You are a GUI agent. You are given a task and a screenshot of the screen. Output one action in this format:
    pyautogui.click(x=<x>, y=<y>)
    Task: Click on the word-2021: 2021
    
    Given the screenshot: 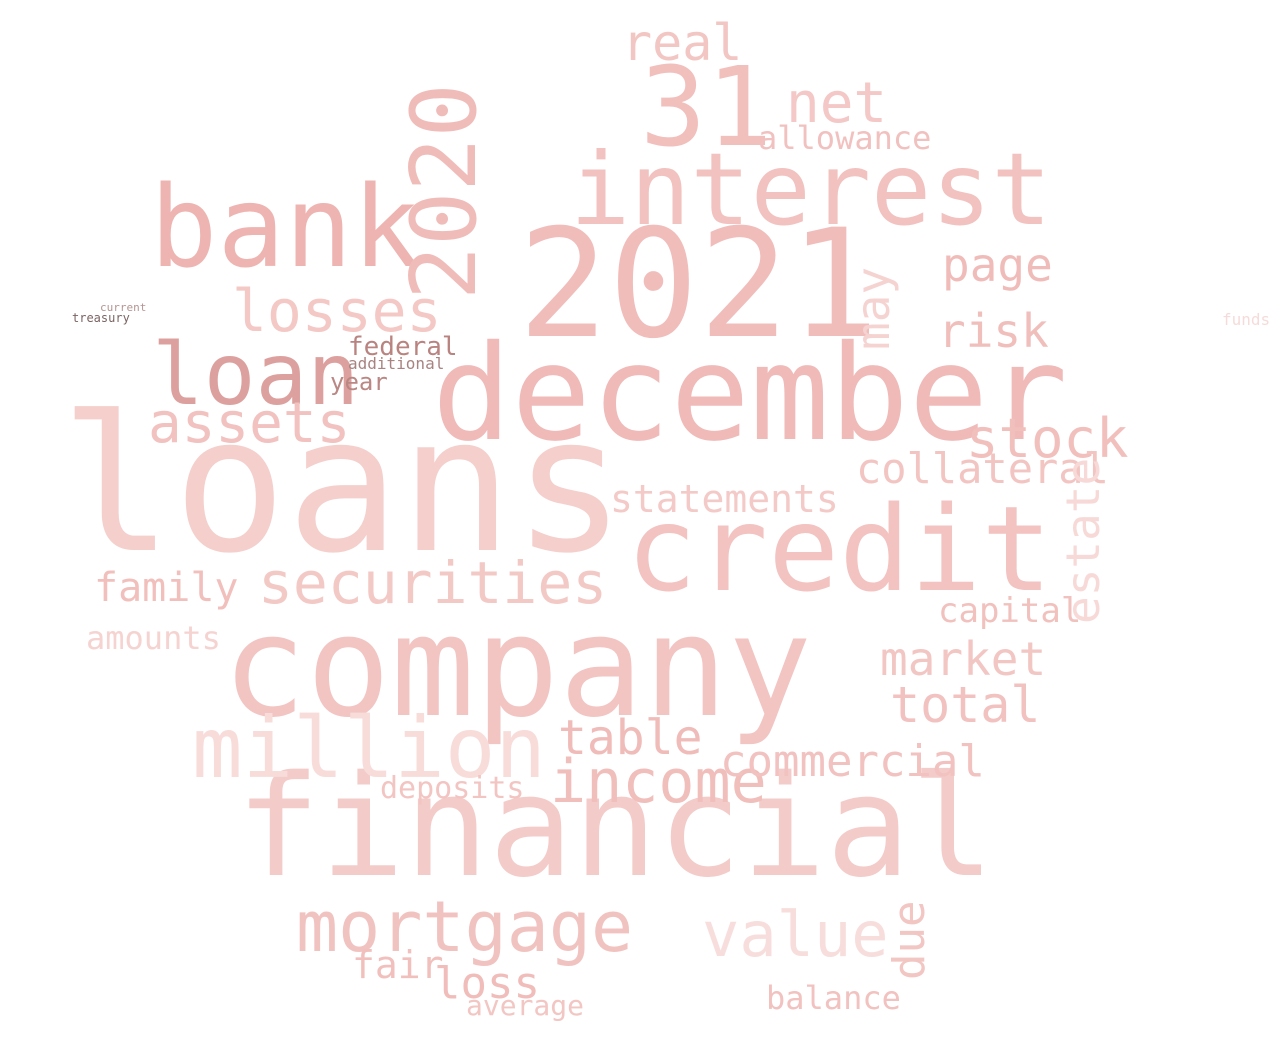 What is the action you would take?
    pyautogui.click(x=699, y=285)
    